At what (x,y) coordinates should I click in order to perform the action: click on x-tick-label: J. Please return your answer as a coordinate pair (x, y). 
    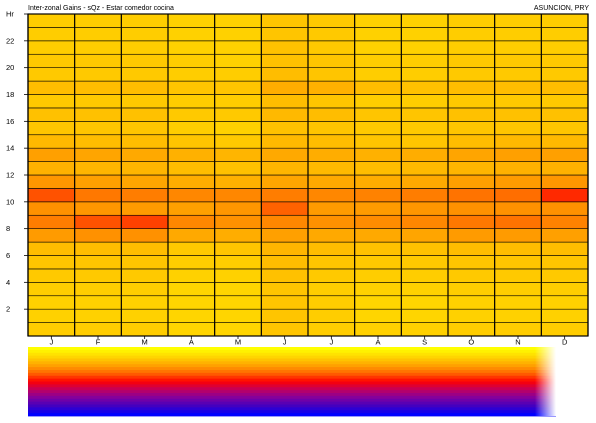
    Looking at the image, I should click on (331, 342).